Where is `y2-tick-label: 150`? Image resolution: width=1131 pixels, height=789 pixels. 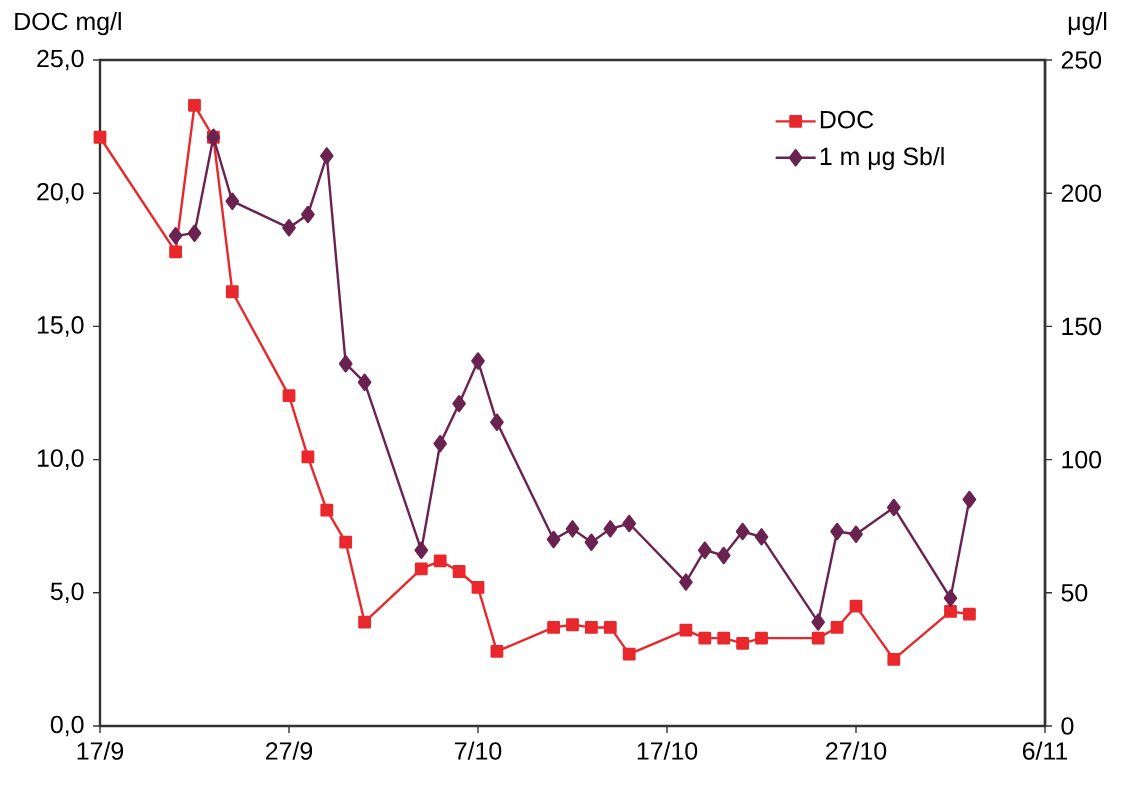
y2-tick-label: 150 is located at coordinates (1082, 326).